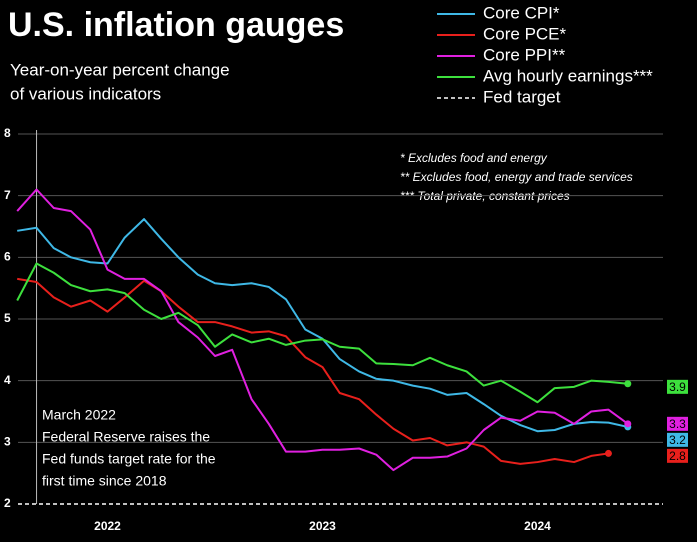 The image size is (697, 542). I want to click on subtitle: Year-on-year percent change, so click(120, 69).